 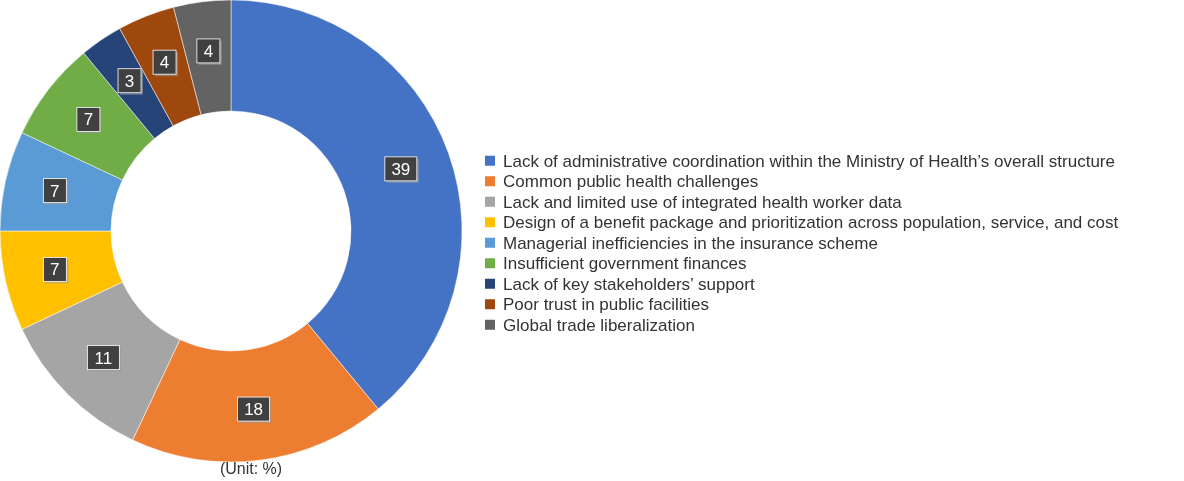 What do you see at coordinates (631, 182) in the screenshot?
I see `legend-label: Common public health challenges` at bounding box center [631, 182].